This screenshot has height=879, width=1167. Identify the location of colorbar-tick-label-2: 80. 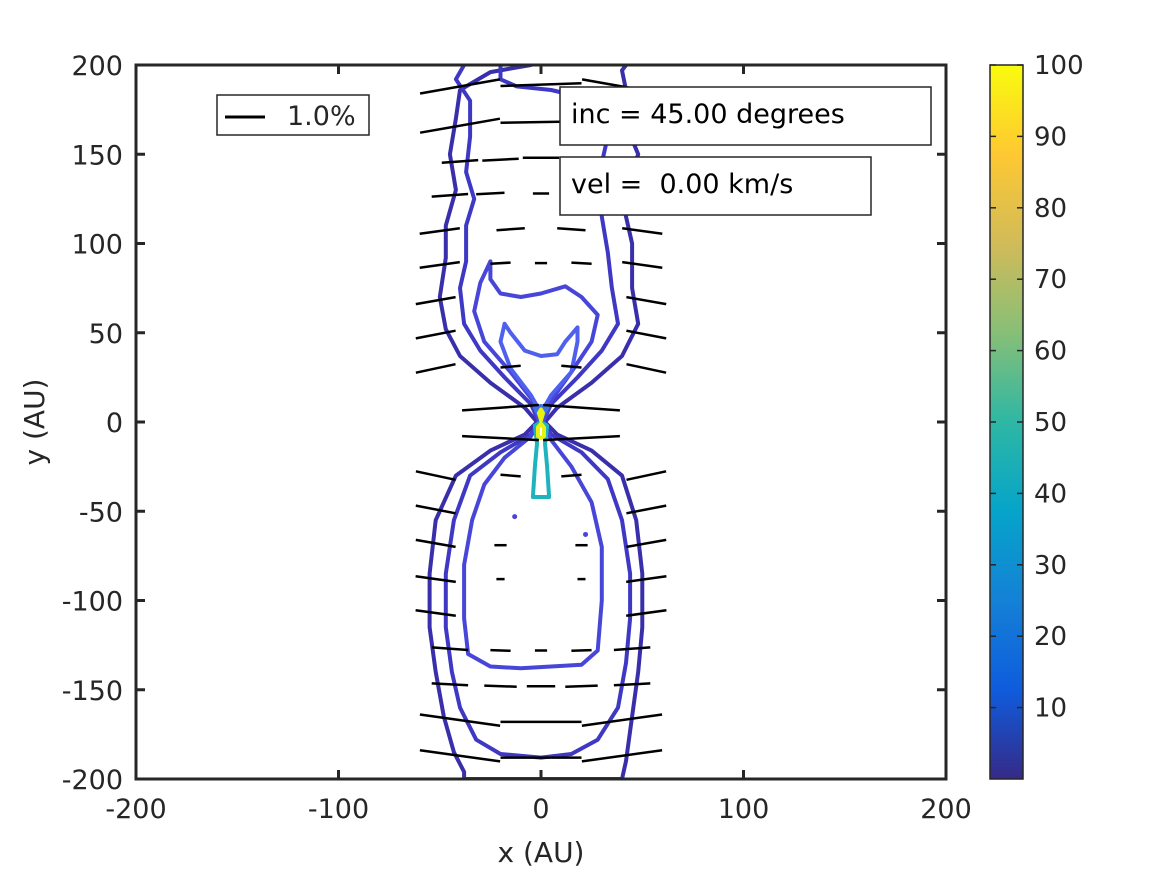
(1050, 209).